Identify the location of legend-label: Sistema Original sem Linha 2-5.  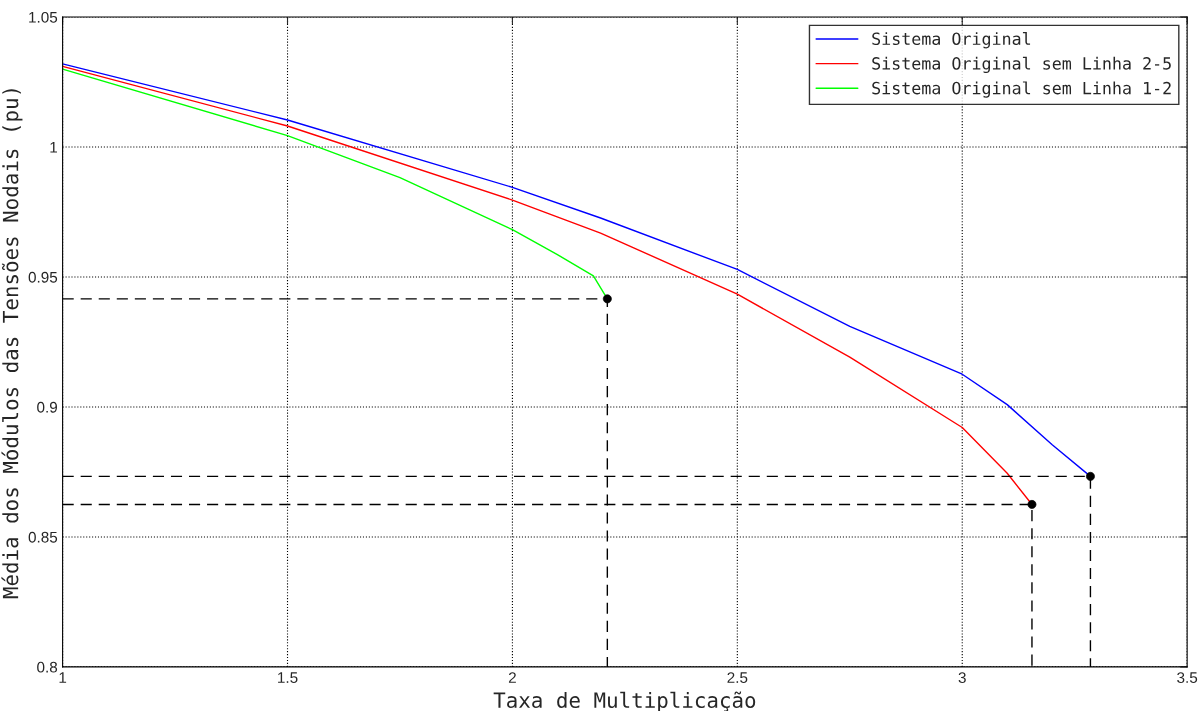
(1021, 65).